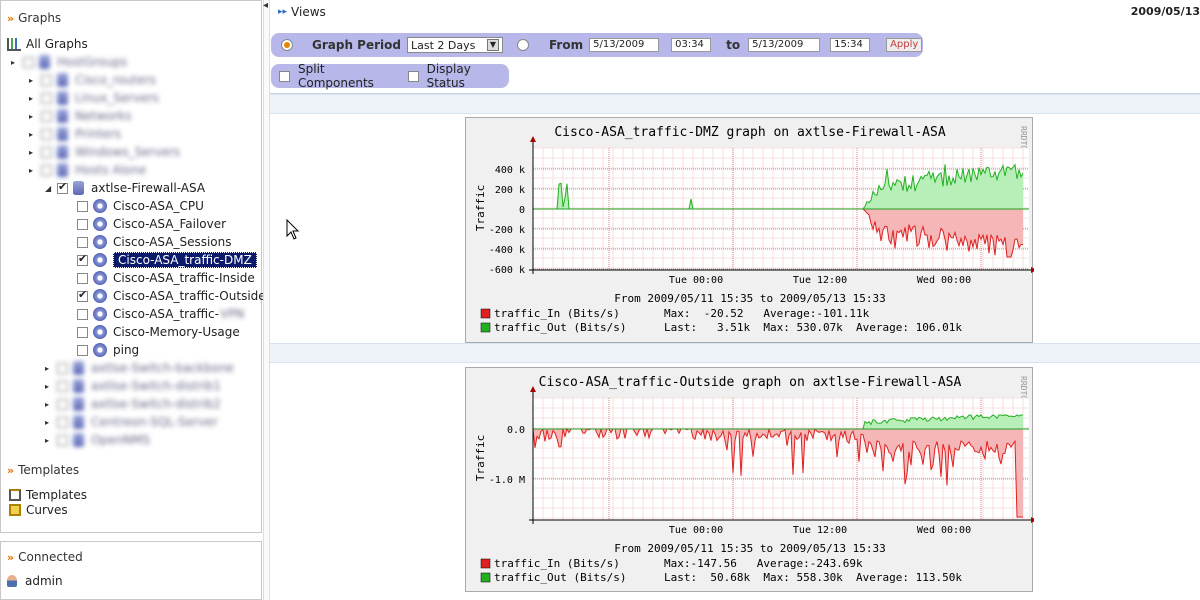 The height and width of the screenshot is (600, 1200). I want to click on tree-item-curves: Curves, so click(38, 510).